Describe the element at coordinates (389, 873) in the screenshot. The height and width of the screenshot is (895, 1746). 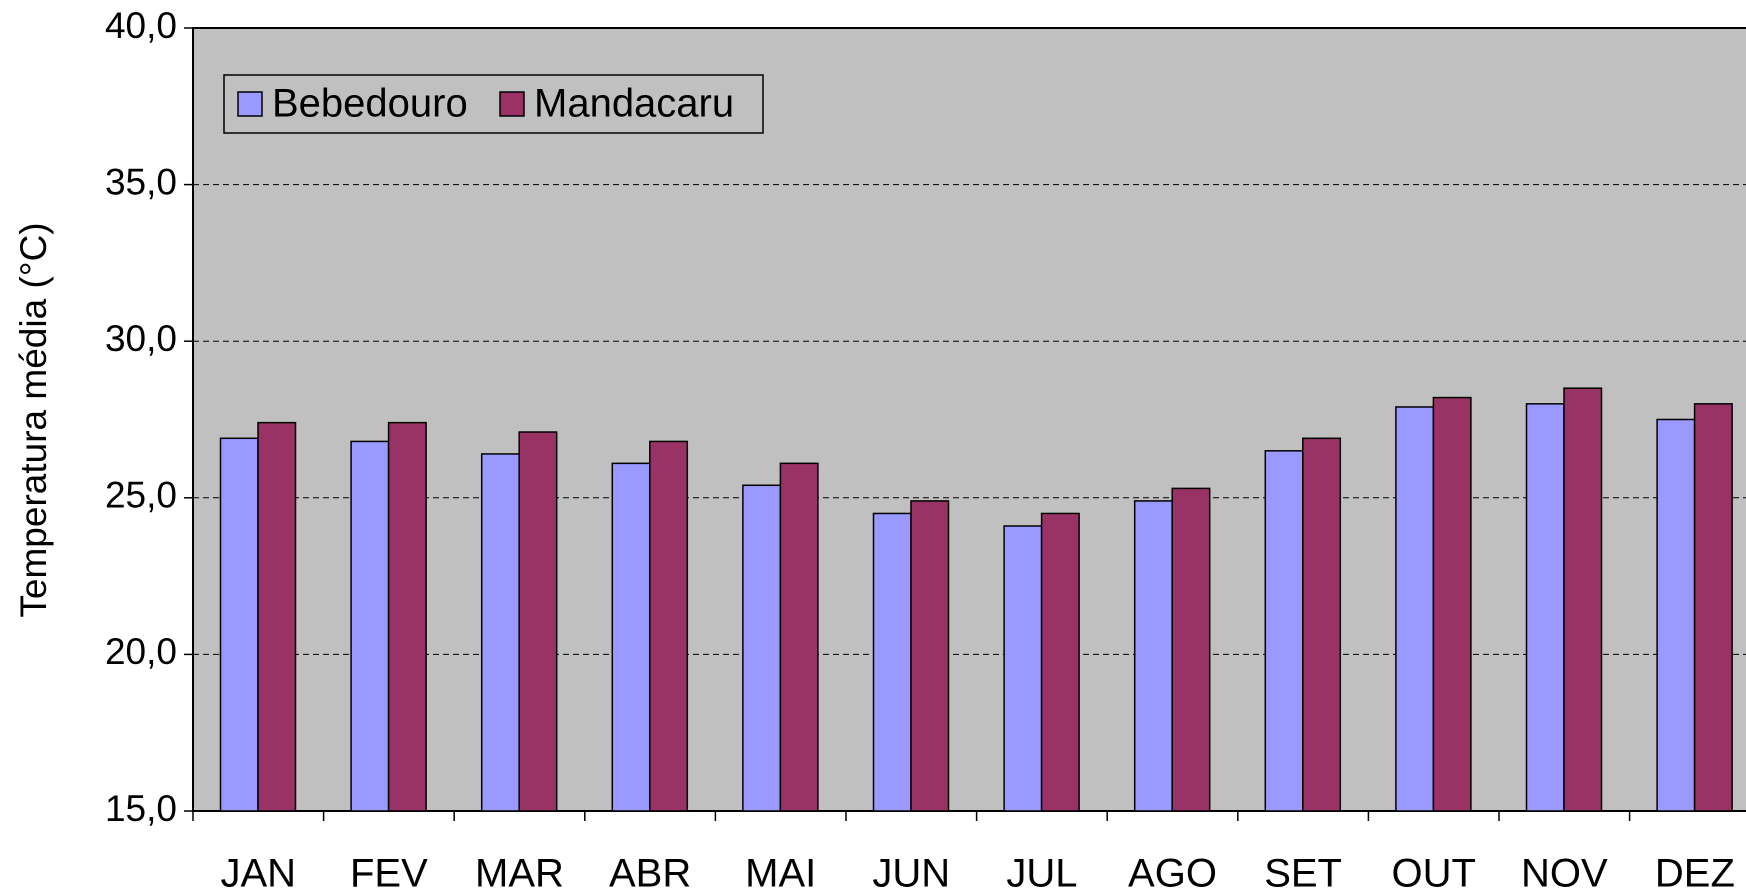
I see `x-tick-label: FEV` at that location.